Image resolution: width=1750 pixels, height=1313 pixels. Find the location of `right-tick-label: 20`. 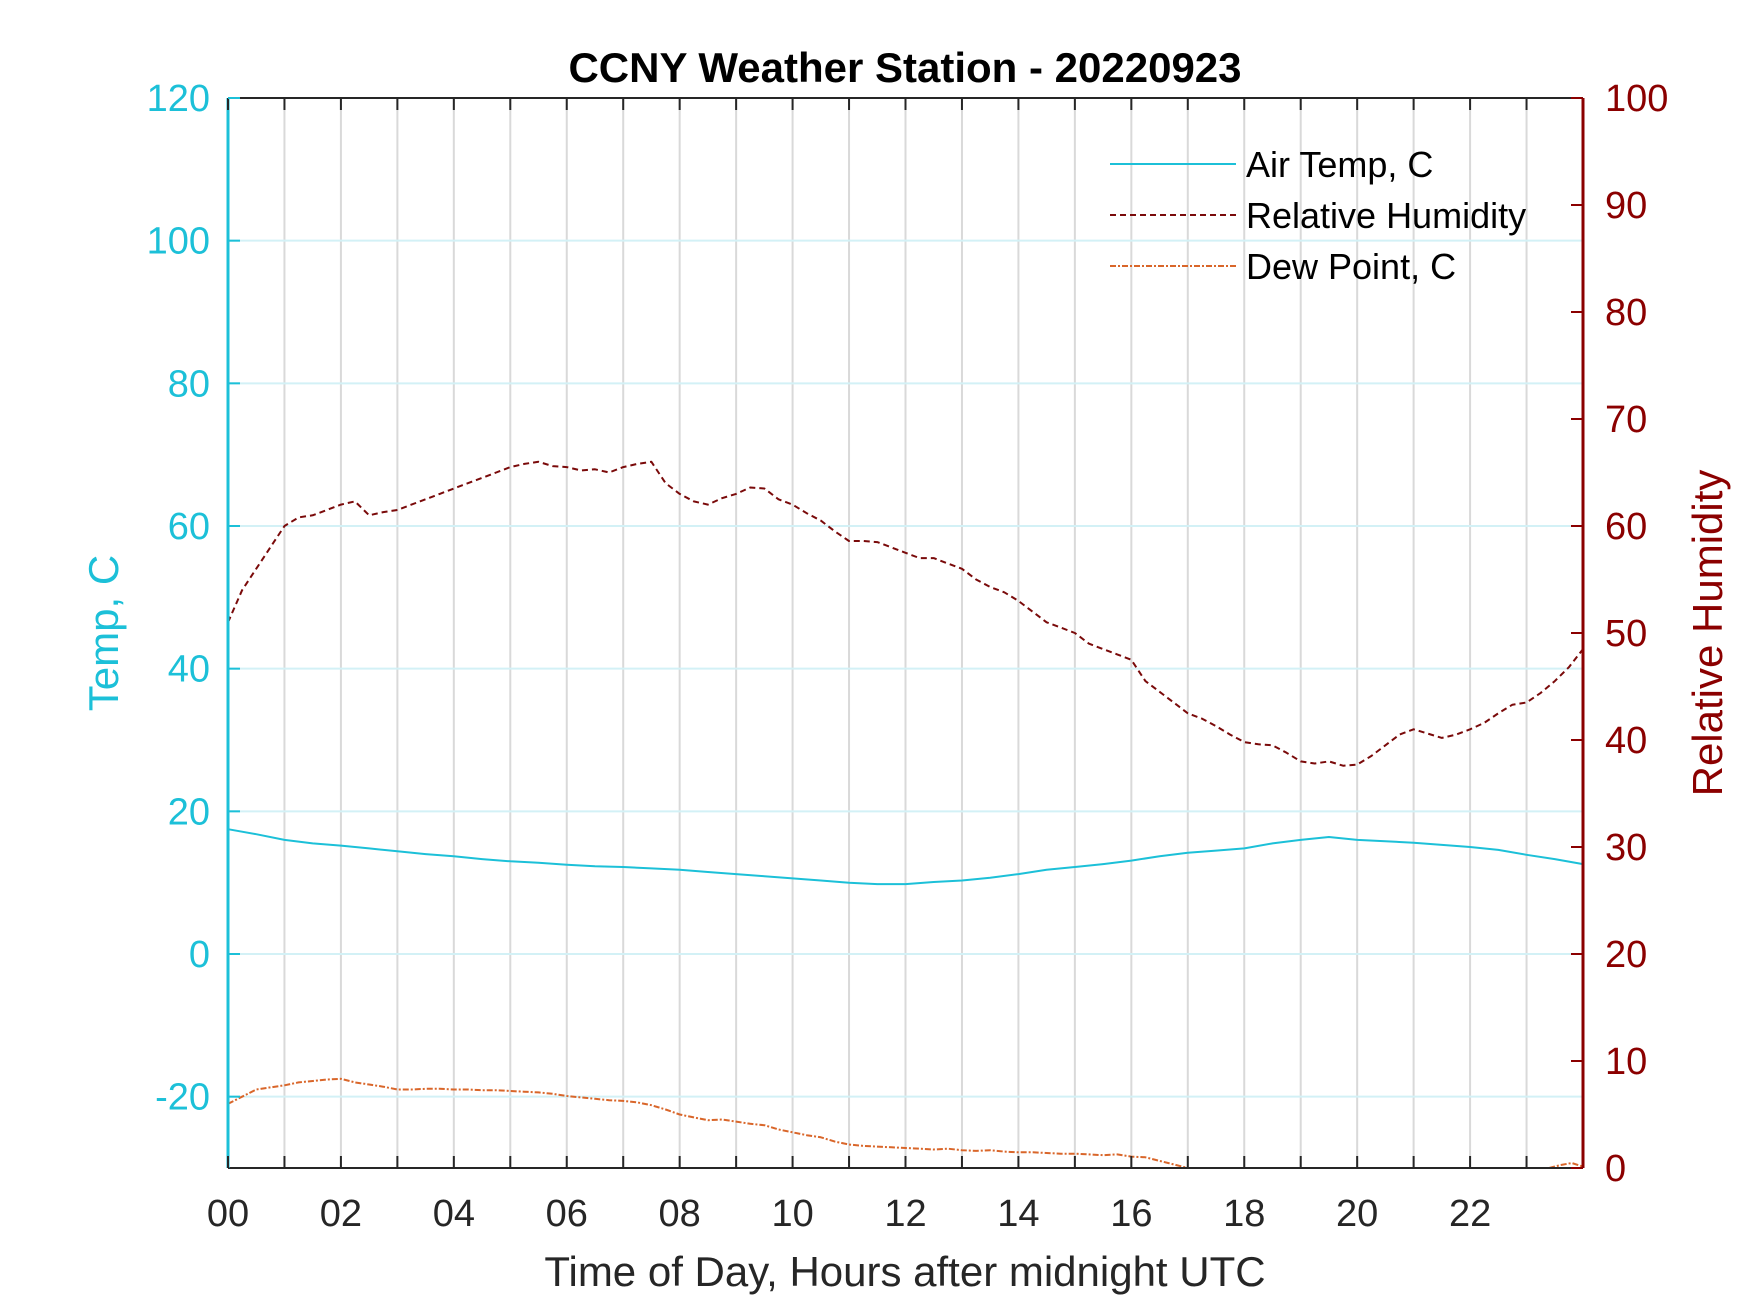

right-tick-label: 20 is located at coordinates (1626, 955).